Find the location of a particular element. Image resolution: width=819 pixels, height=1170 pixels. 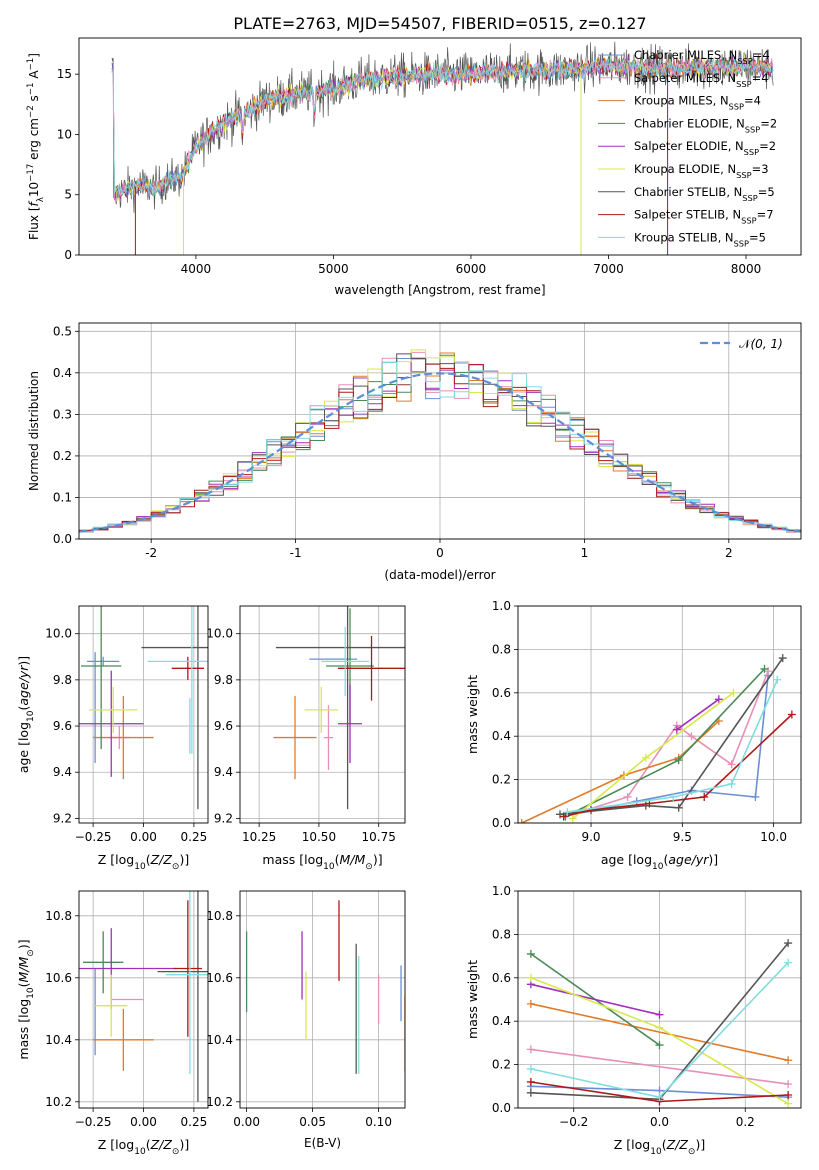

x-tick-label: 0 is located at coordinates (440, 553).